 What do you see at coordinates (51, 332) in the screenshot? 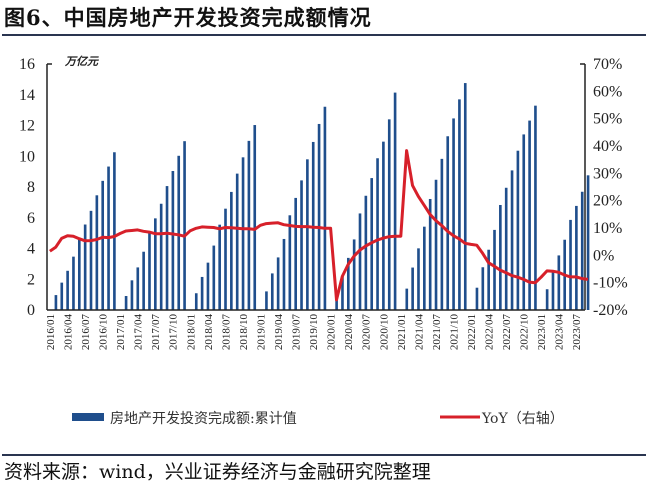
I see `x-tick-label: 2016/01` at bounding box center [51, 332].